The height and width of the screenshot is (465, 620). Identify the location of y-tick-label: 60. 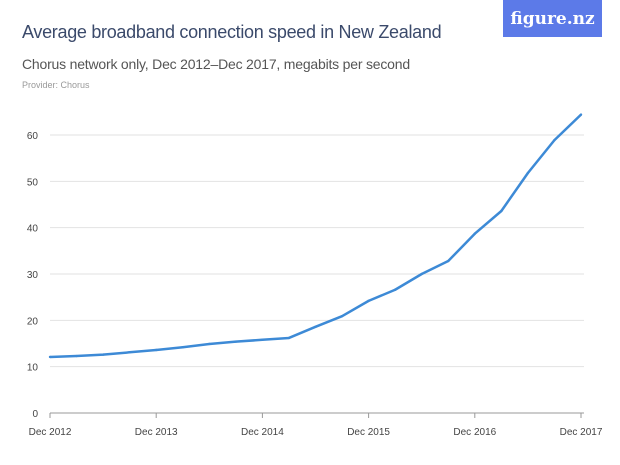
(33, 136).